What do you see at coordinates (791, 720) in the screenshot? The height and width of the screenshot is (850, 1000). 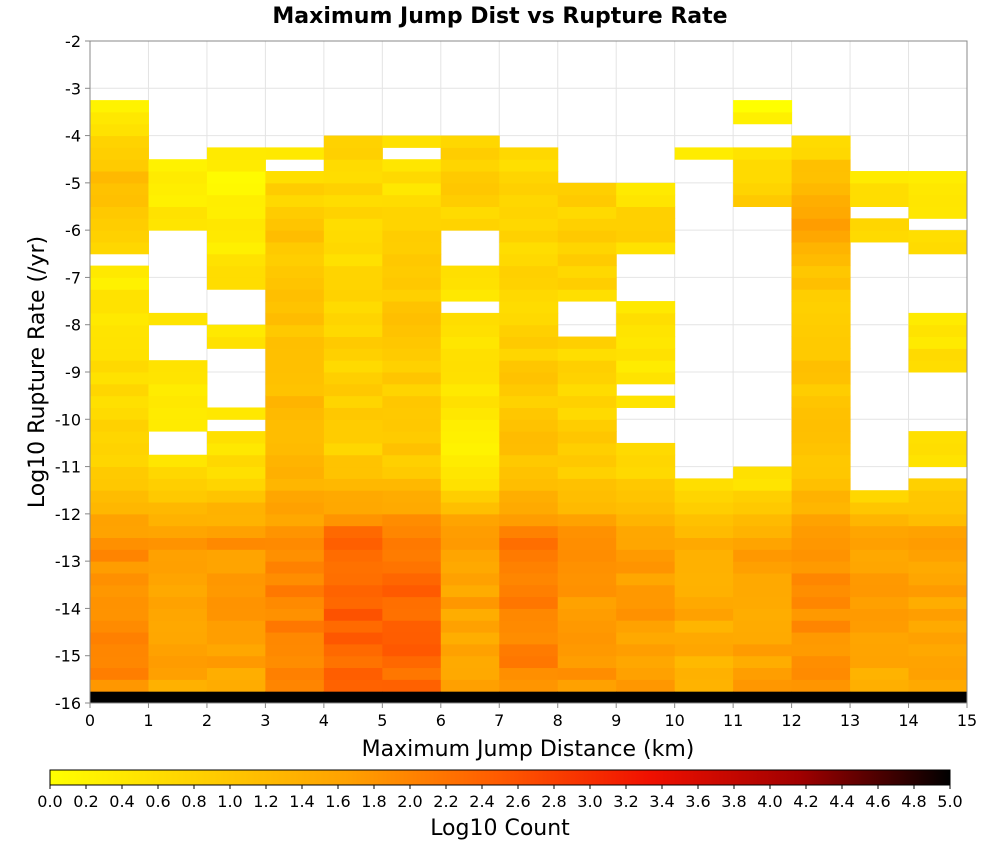 I see `x-tick-label: 12` at bounding box center [791, 720].